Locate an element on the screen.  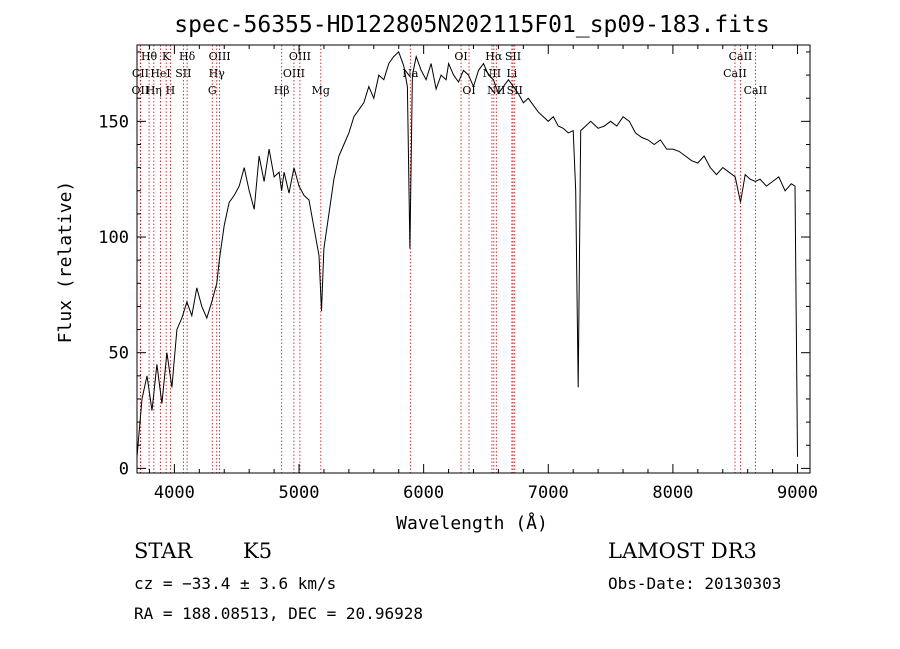
line-label-3: Hη is located at coordinates (154, 90).